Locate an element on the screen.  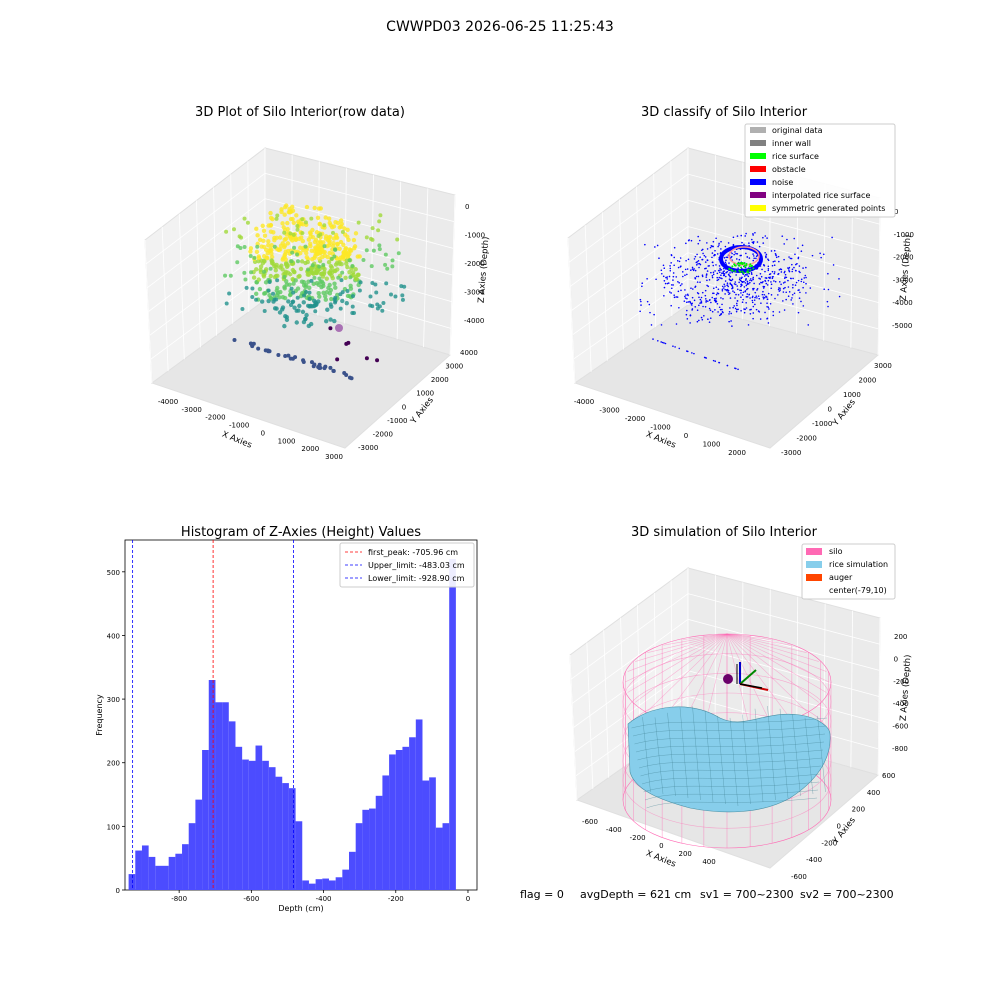
panel4-legend-frame is located at coordinates (848, 571).